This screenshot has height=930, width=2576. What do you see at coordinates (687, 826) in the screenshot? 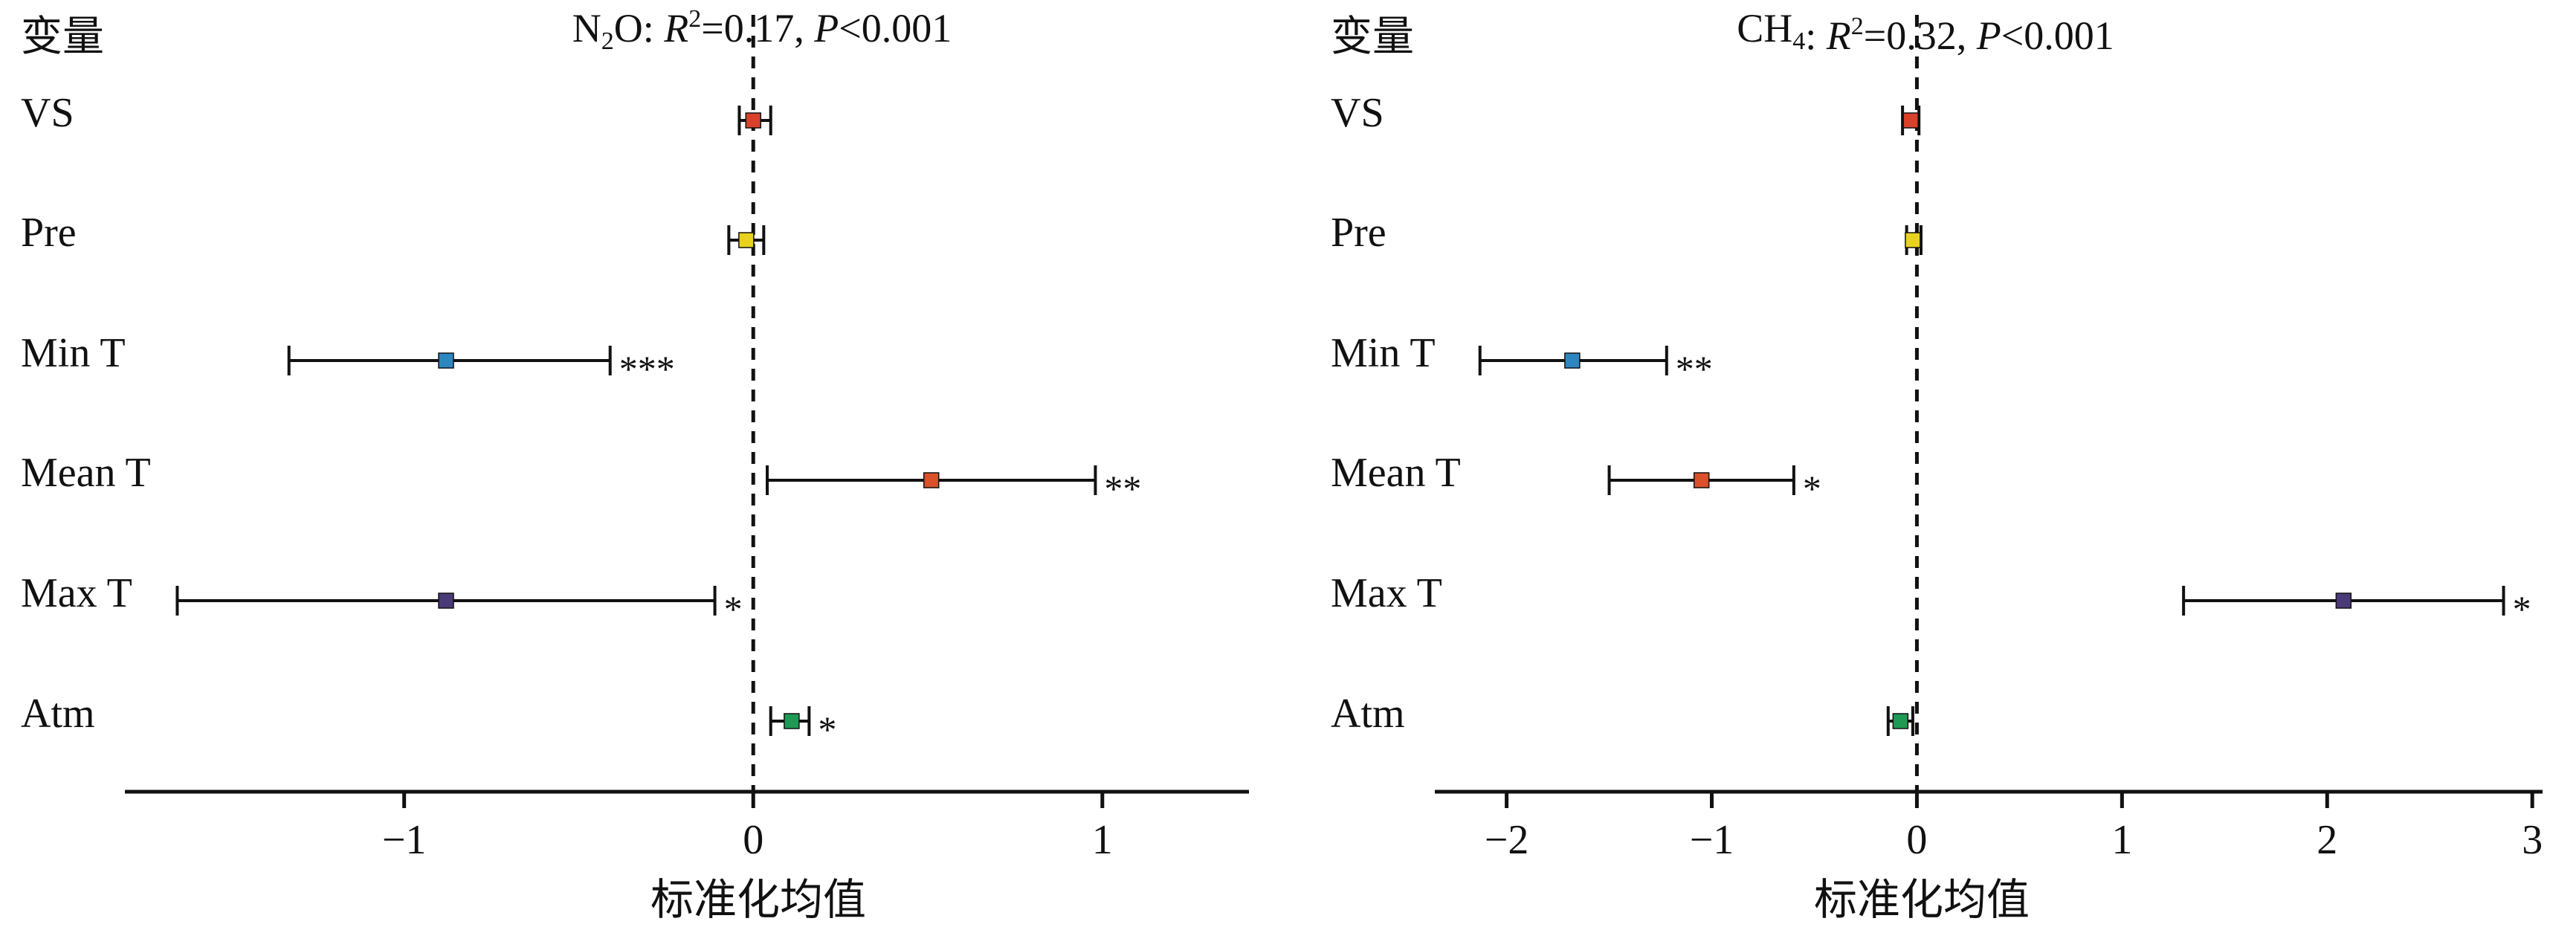
I see `x-axis: −1 0 1` at bounding box center [687, 826].